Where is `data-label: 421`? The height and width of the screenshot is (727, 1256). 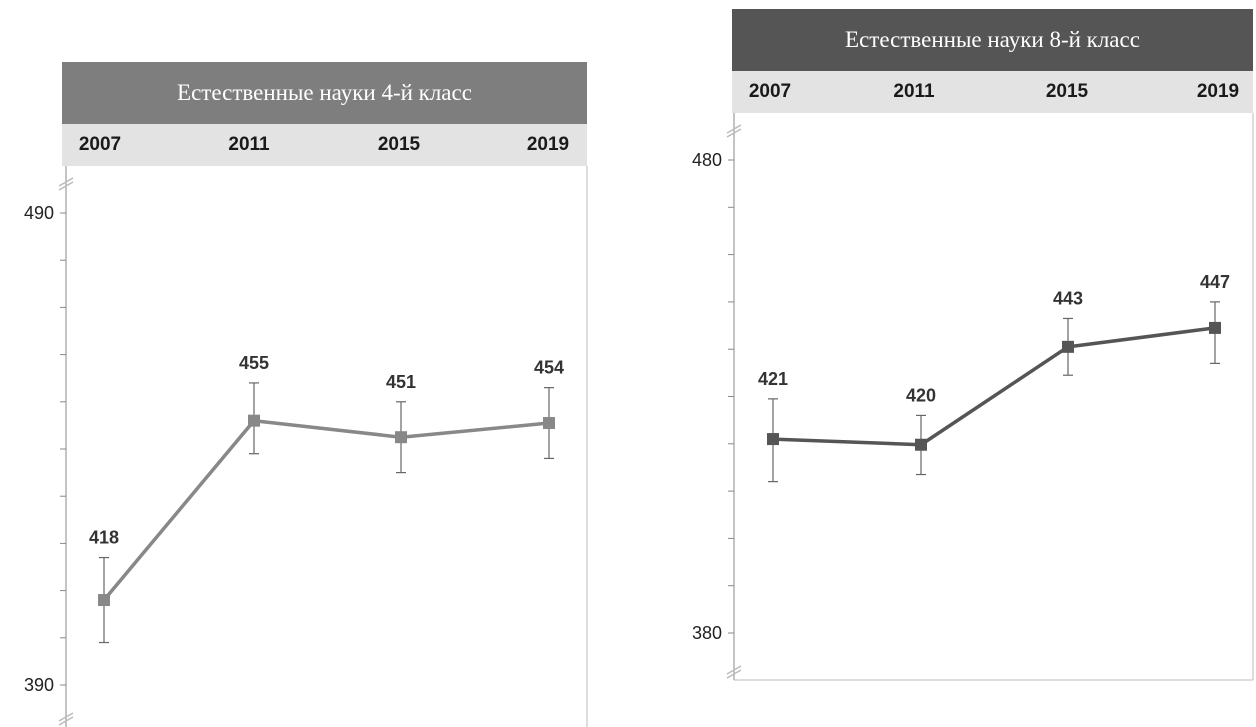
data-label: 421 is located at coordinates (773, 379).